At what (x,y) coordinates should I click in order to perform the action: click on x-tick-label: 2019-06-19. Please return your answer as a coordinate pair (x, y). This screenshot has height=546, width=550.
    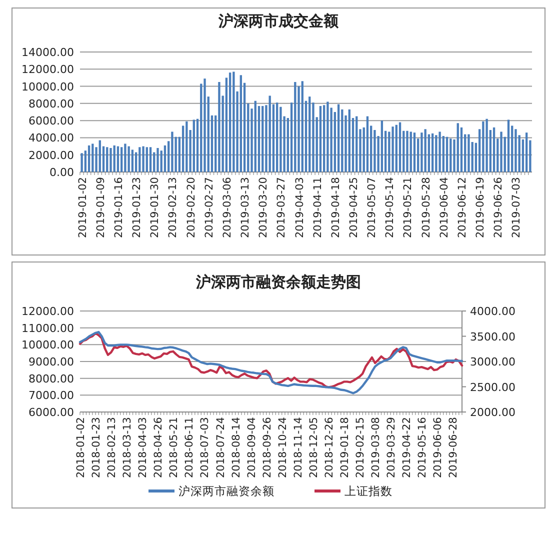
    Looking at the image, I should click on (480, 207).